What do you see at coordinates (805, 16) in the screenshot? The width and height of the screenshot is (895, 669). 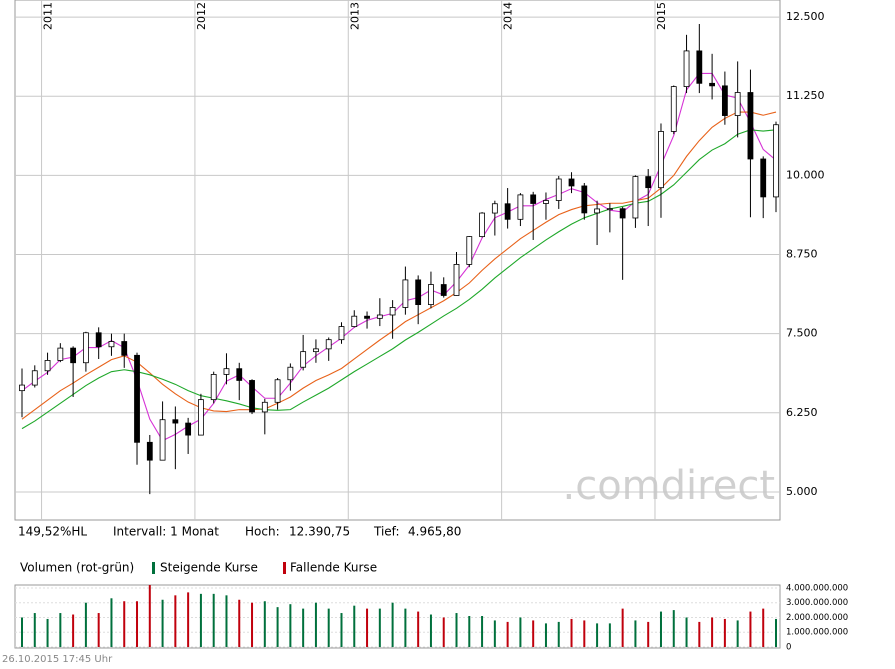 I see `y-tick-label: 12.500` at bounding box center [805, 16].